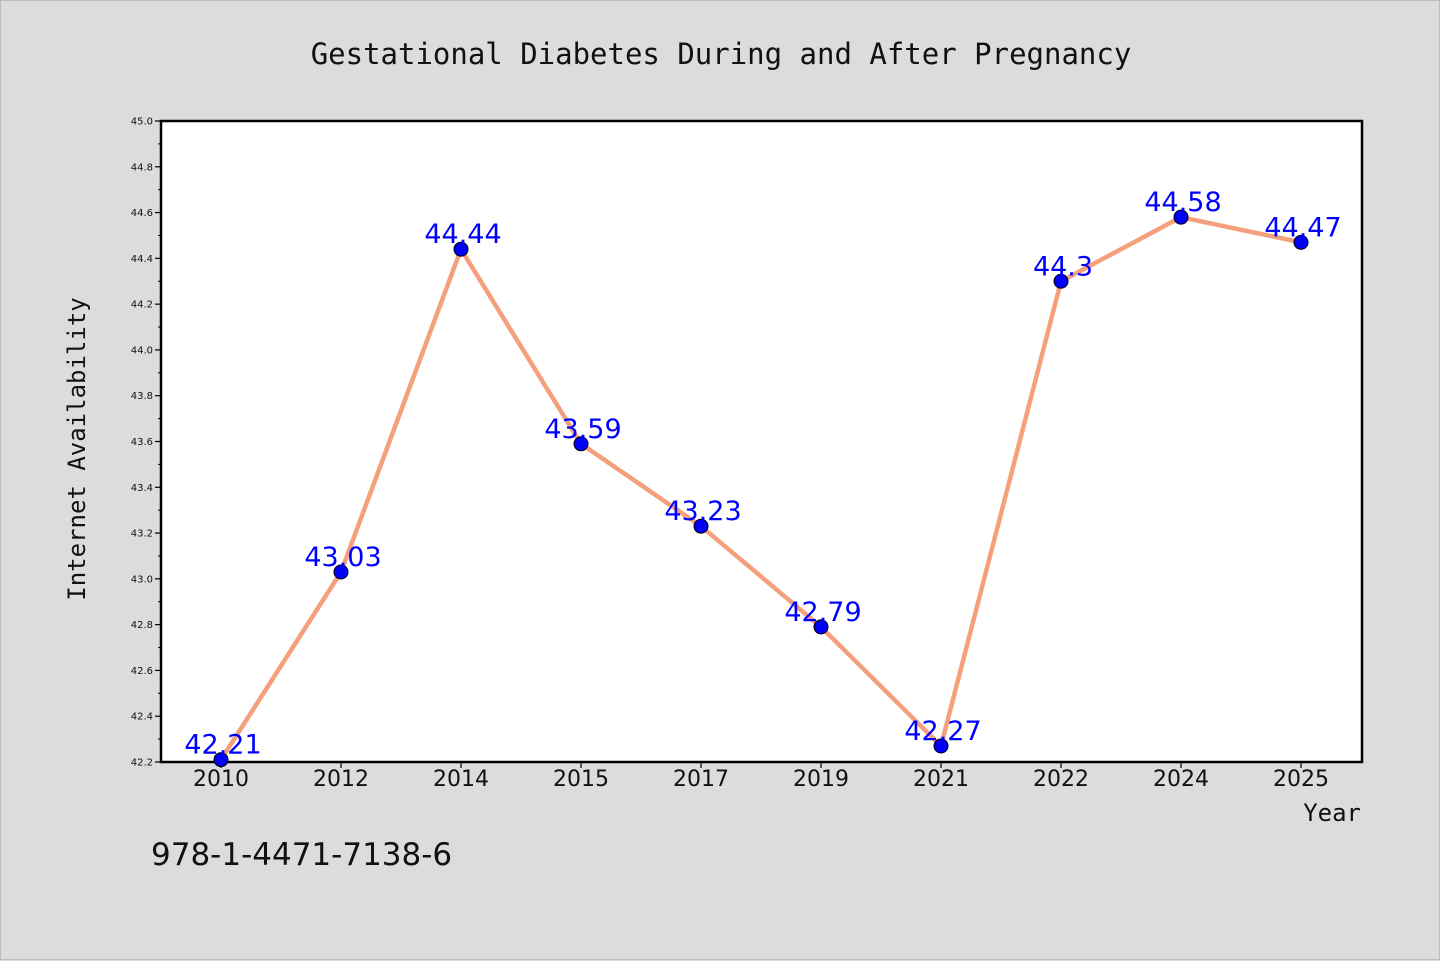  Describe the element at coordinates (1181, 779) in the screenshot. I see `x-tick-label-2024: 2024` at that location.